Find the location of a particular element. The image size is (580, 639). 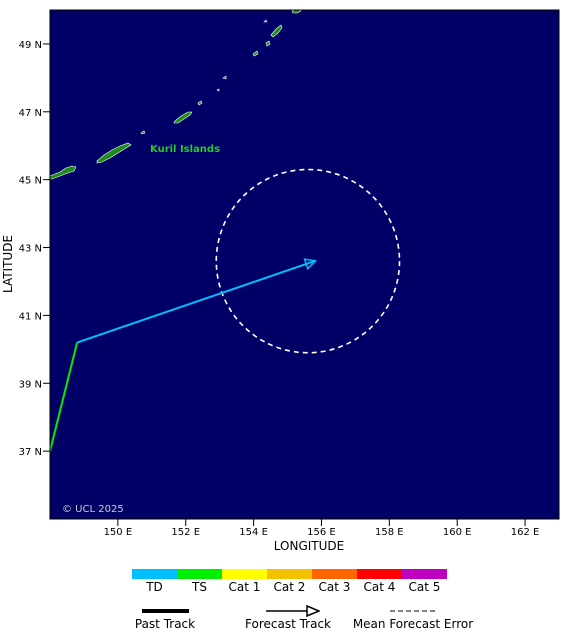

mean-error-legend-label: Mean Forecast Error is located at coordinates (413, 624).